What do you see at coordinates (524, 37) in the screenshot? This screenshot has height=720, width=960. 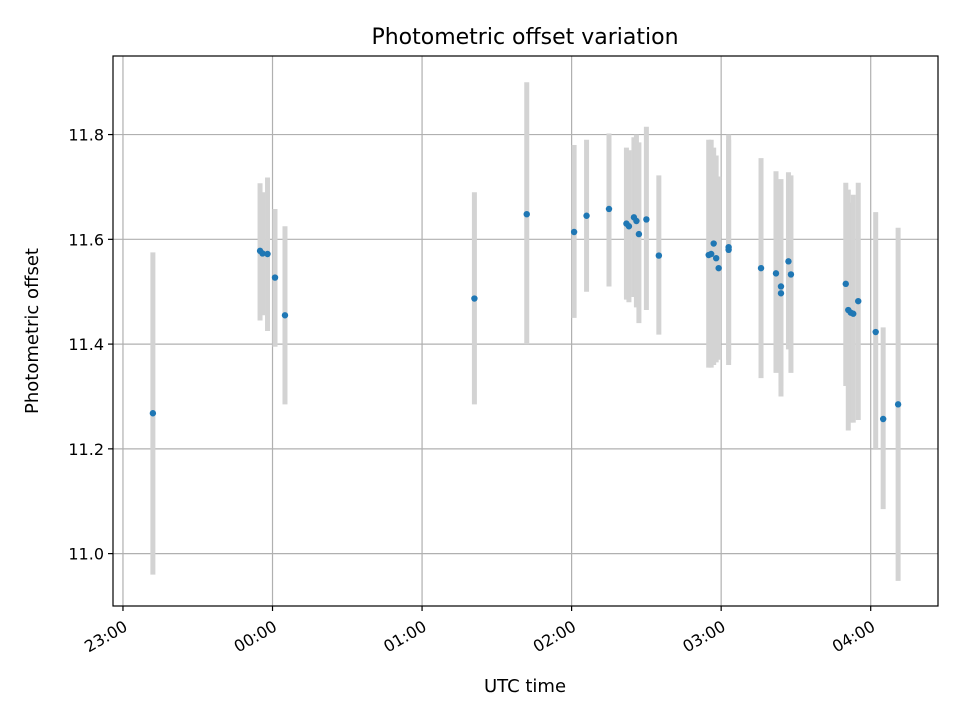 I see `chart-title: Photometric offset variation` at bounding box center [524, 37].